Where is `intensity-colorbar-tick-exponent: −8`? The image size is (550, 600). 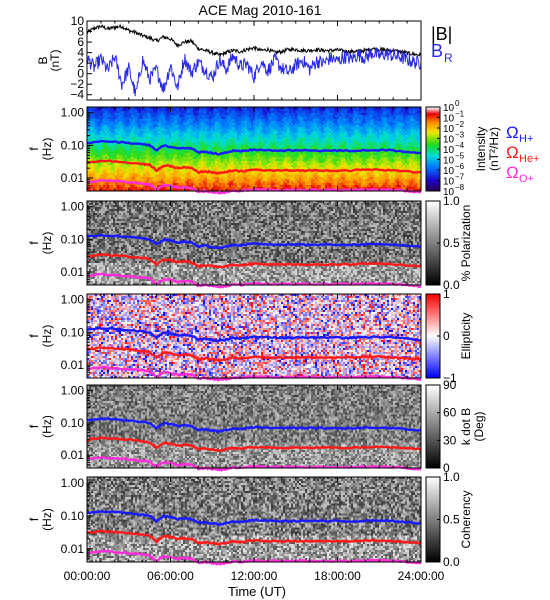
intensity-colorbar-tick-exponent: −8 is located at coordinates (460, 187).